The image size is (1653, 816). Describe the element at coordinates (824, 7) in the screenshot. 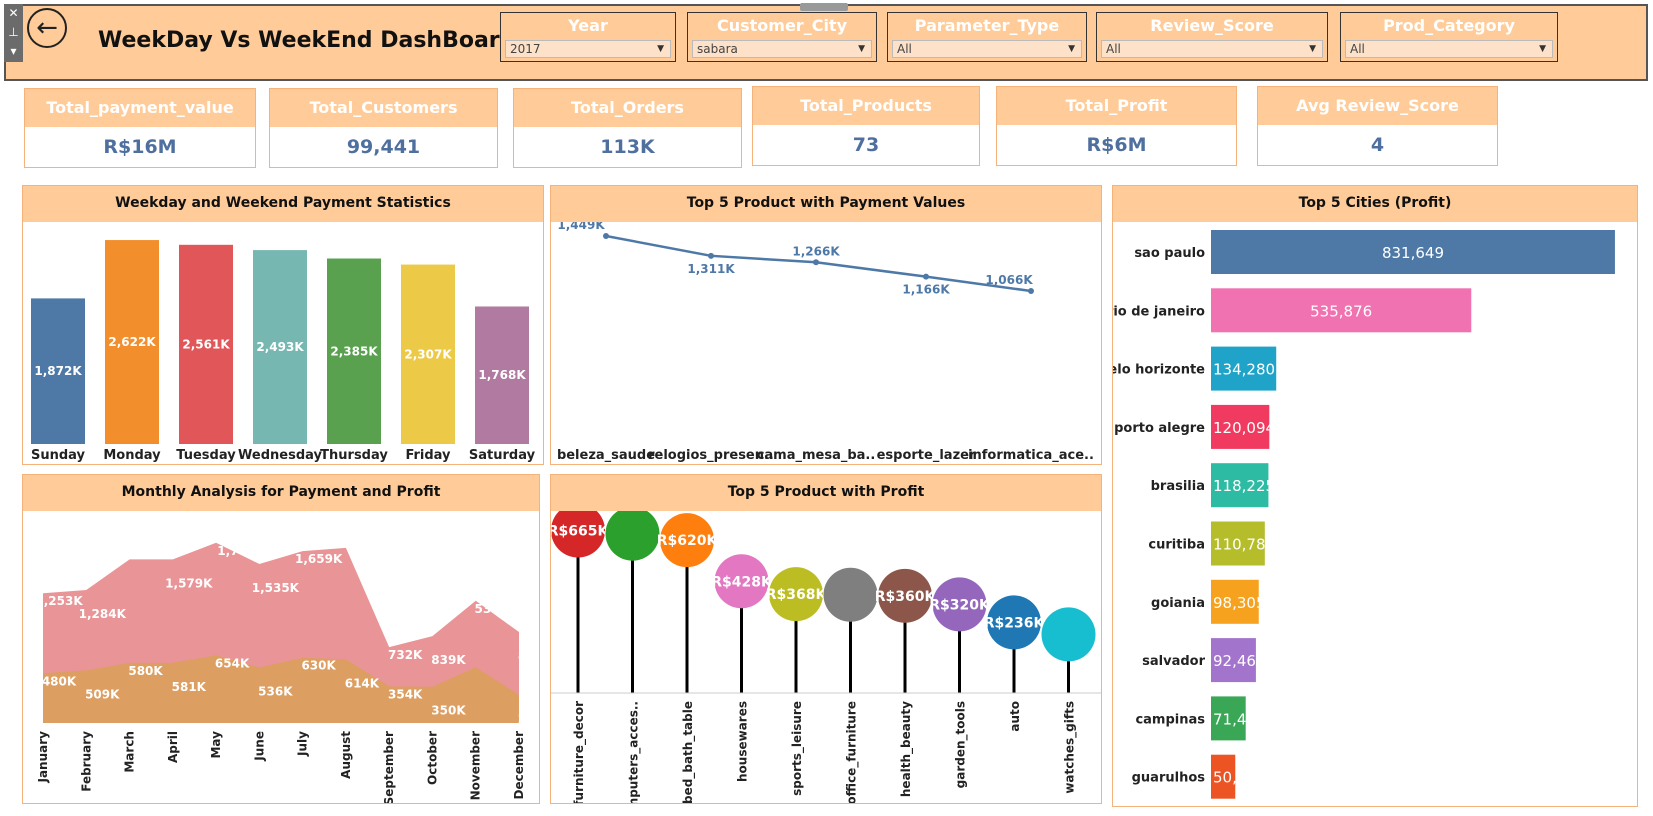

I see `drag-handle` at that location.